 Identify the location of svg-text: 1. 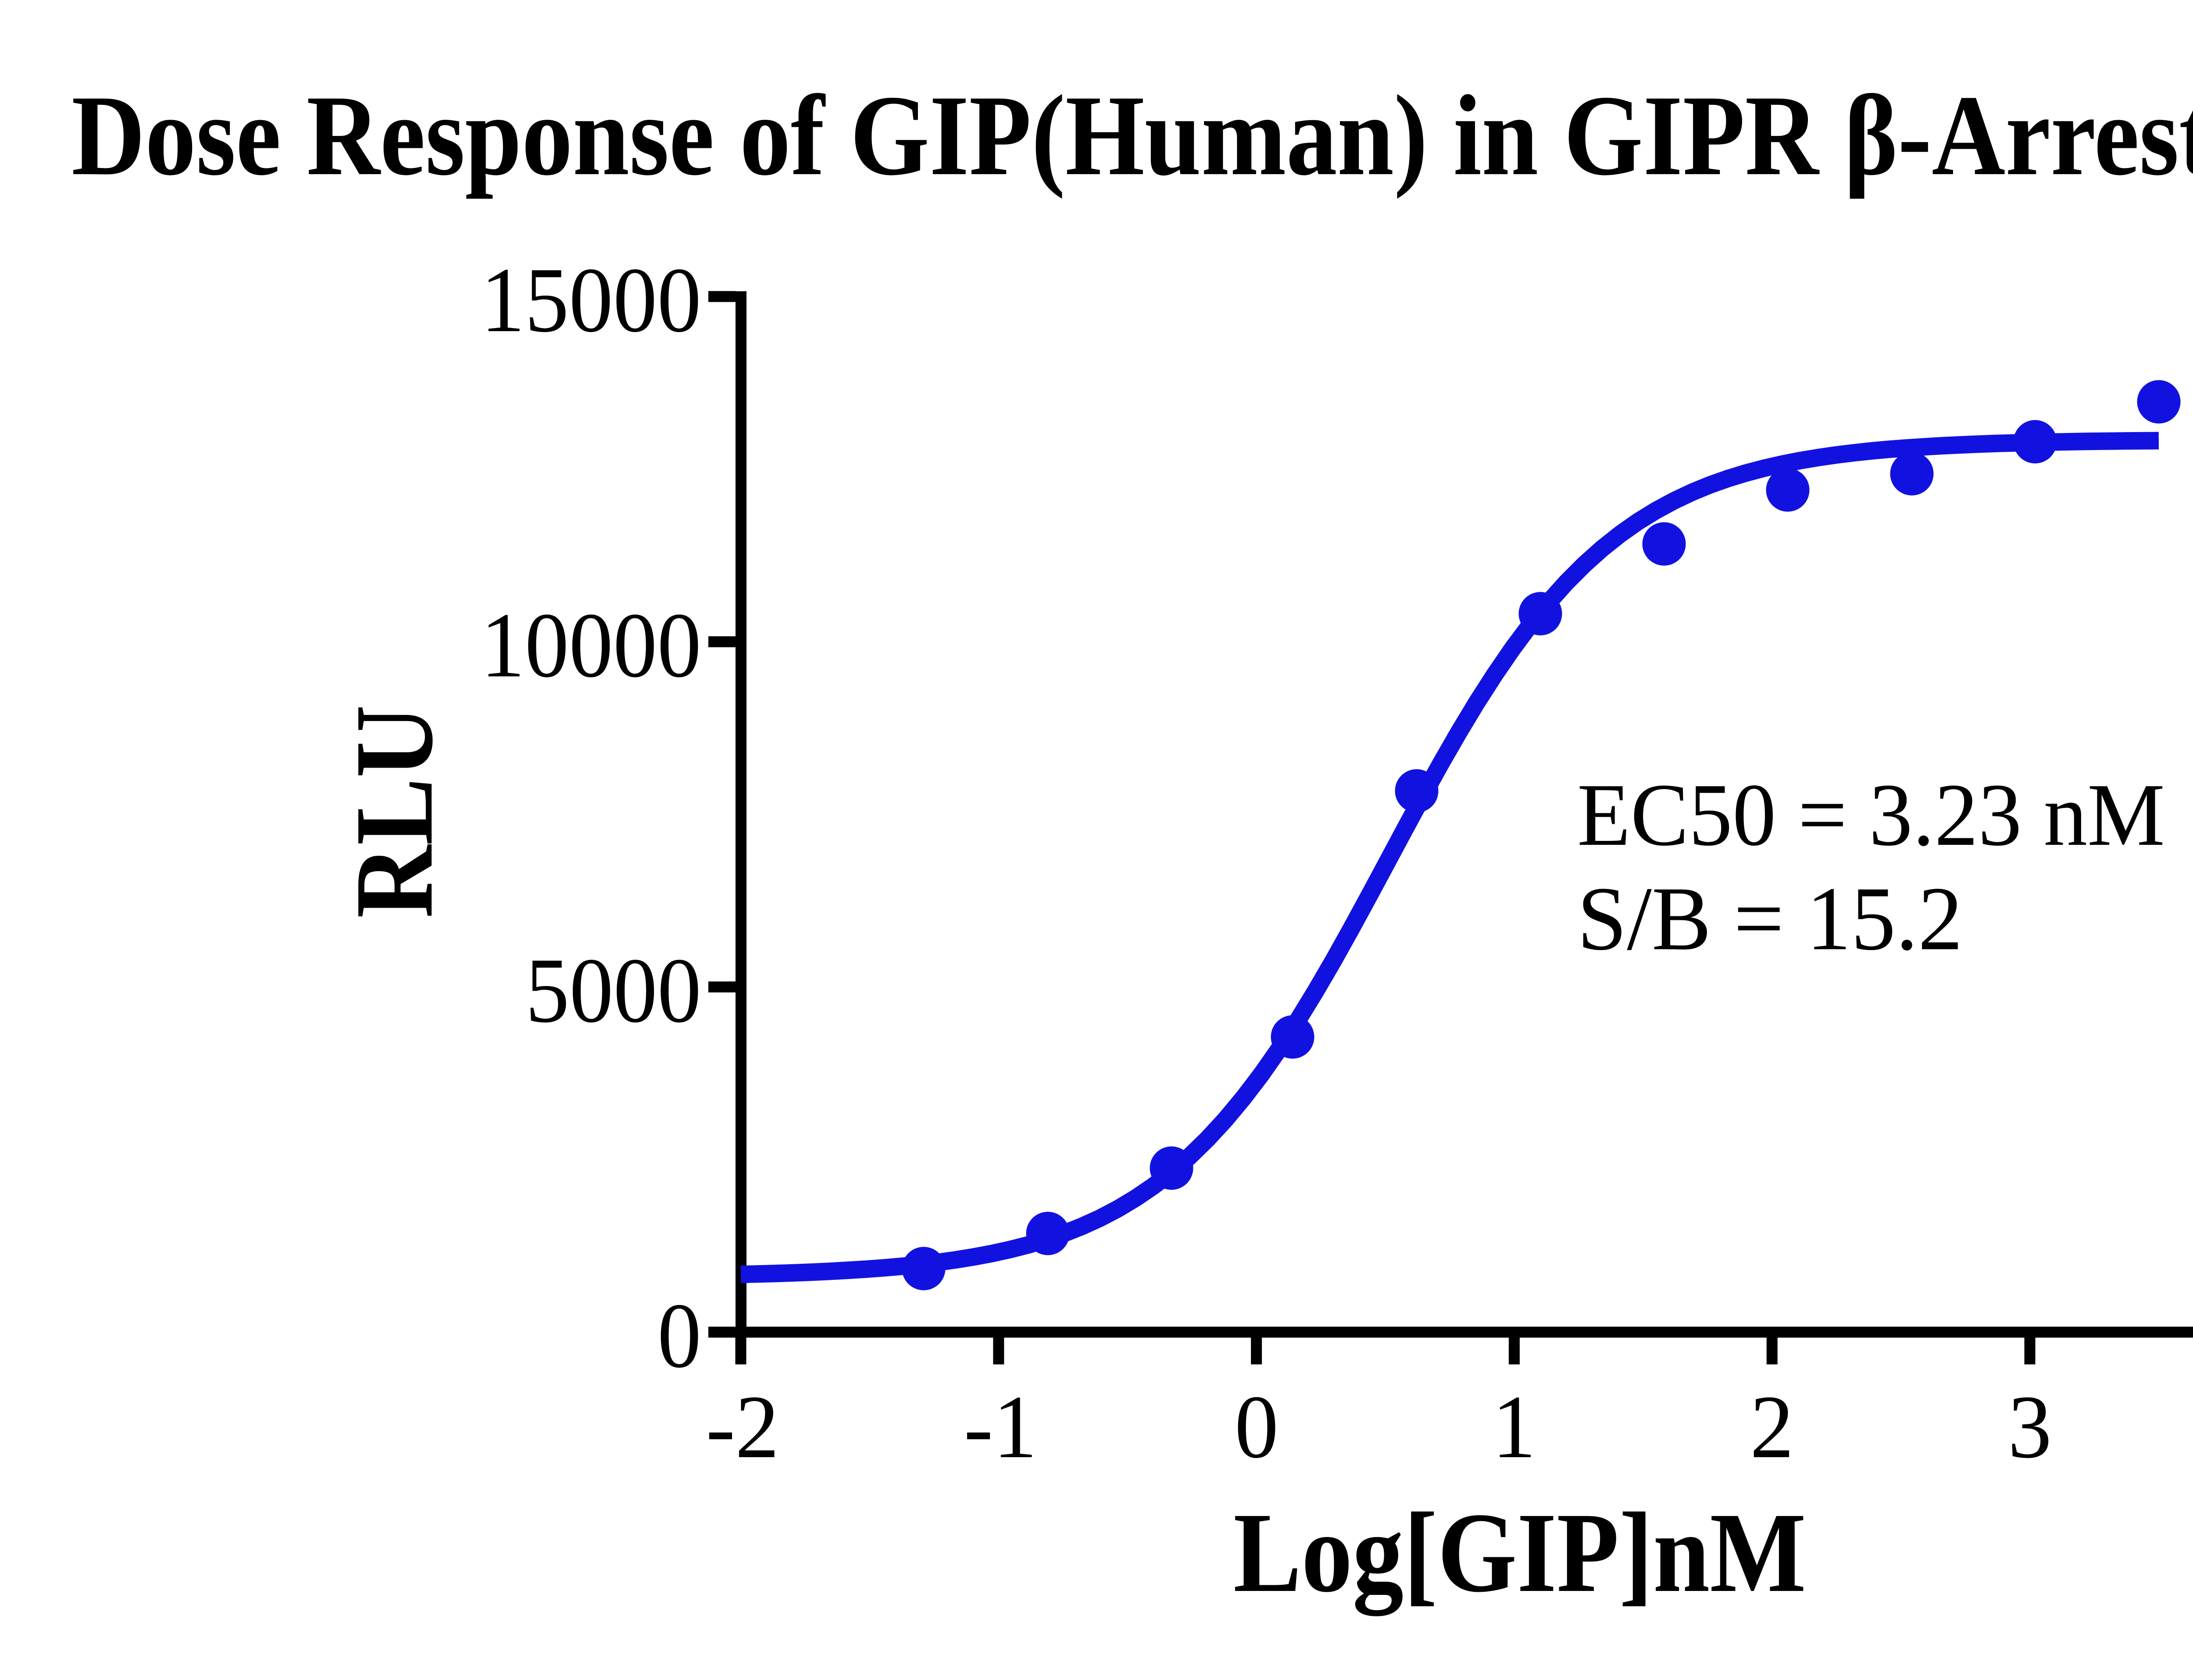
(1514, 1426).